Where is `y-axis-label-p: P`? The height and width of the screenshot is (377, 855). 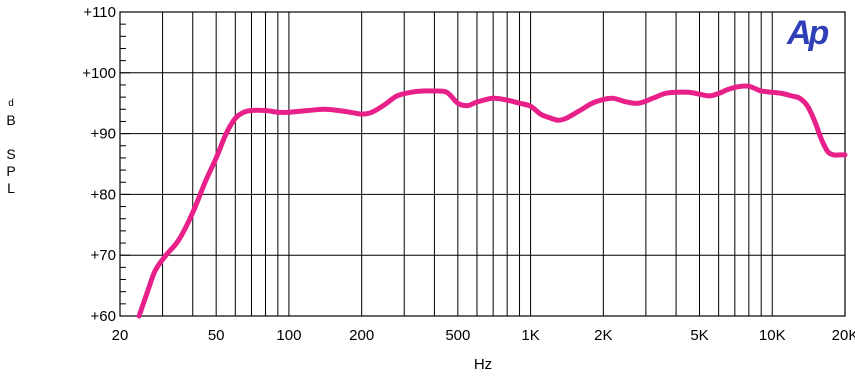
y-axis-label-p: P is located at coordinates (11, 171).